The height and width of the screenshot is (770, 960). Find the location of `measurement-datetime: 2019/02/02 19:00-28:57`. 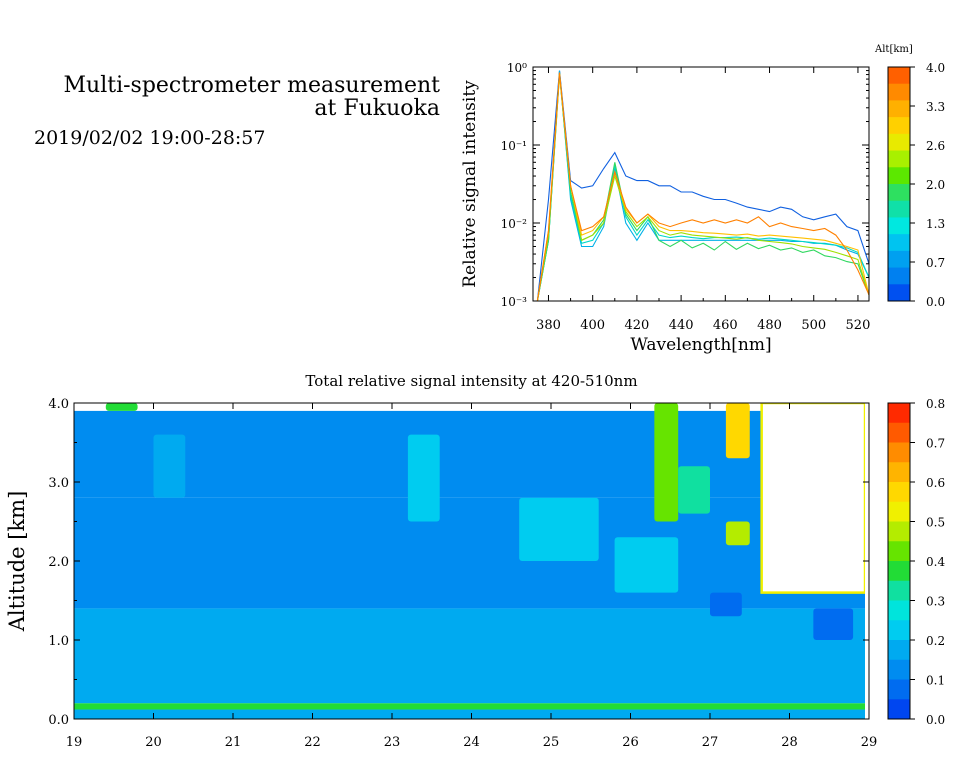

measurement-datetime: 2019/02/02 19:00-28:57 is located at coordinates (150, 138).